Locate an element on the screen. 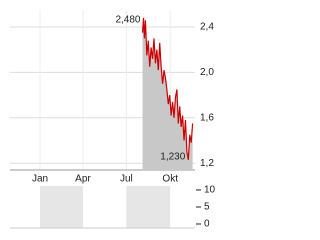 This screenshot has height=240, width=320. high-label: 2,480 is located at coordinates (127, 20).